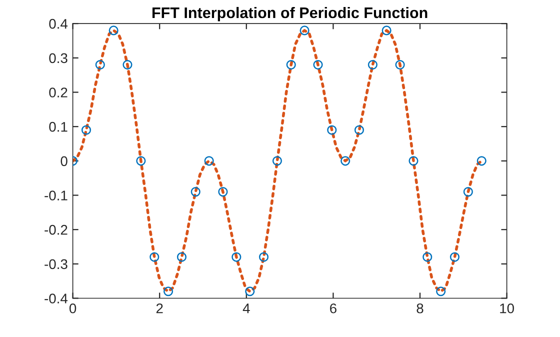 The width and height of the screenshot is (560, 337). I want to click on y-tick-label: 0, so click(64, 161).